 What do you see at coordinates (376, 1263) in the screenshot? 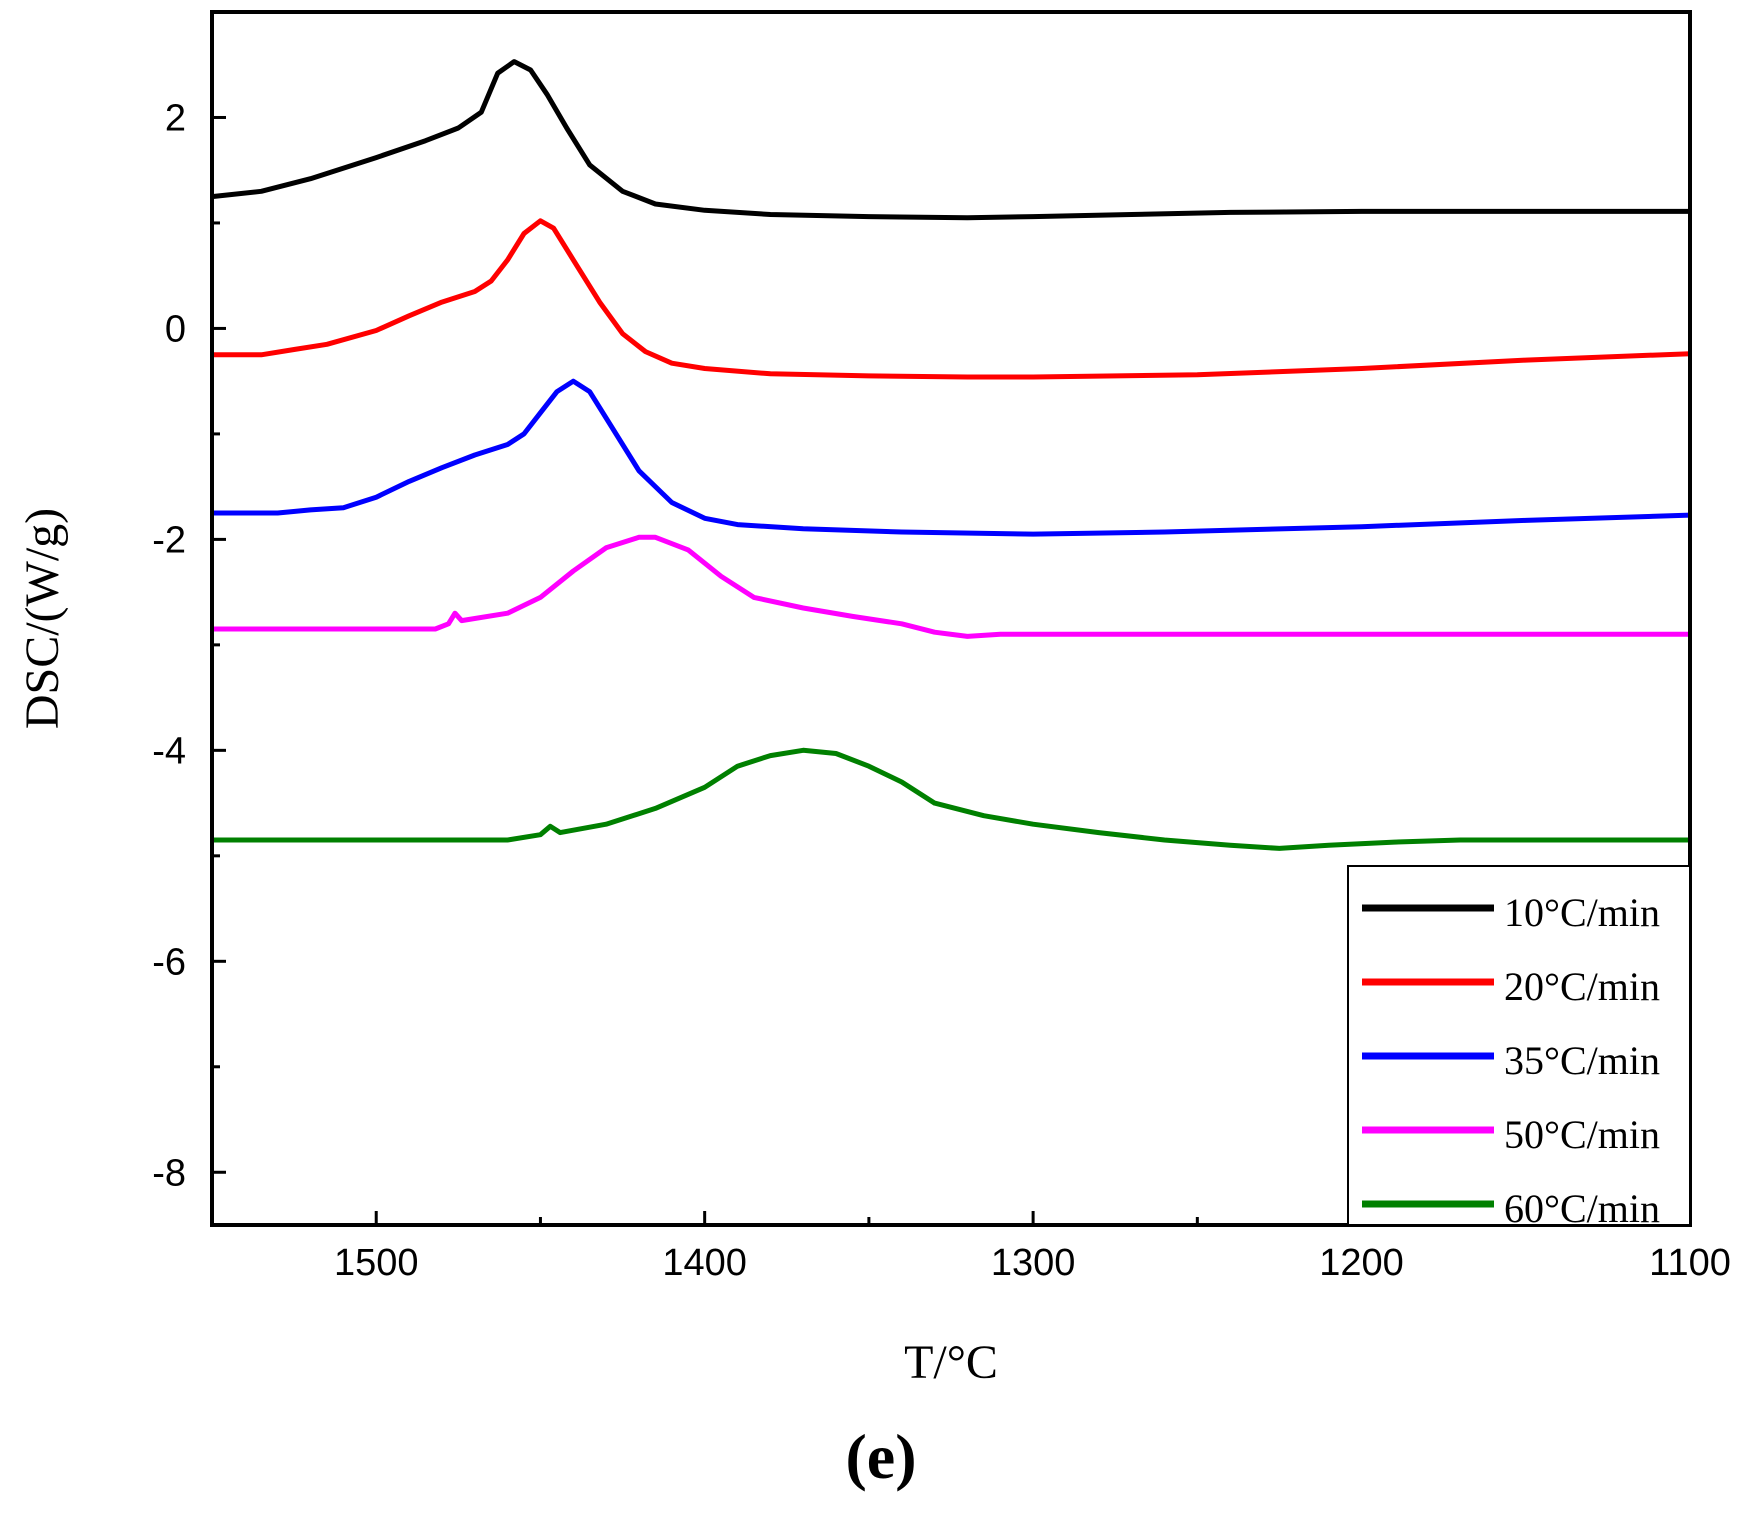
I see `x-tick-label: 1500` at bounding box center [376, 1263].